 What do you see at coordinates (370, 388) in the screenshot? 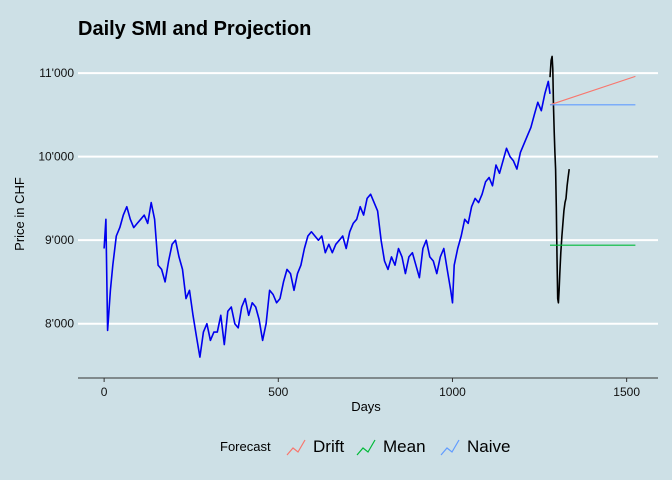
I see `x-axis-ticks: 0 500 1000 1500` at bounding box center [370, 388].